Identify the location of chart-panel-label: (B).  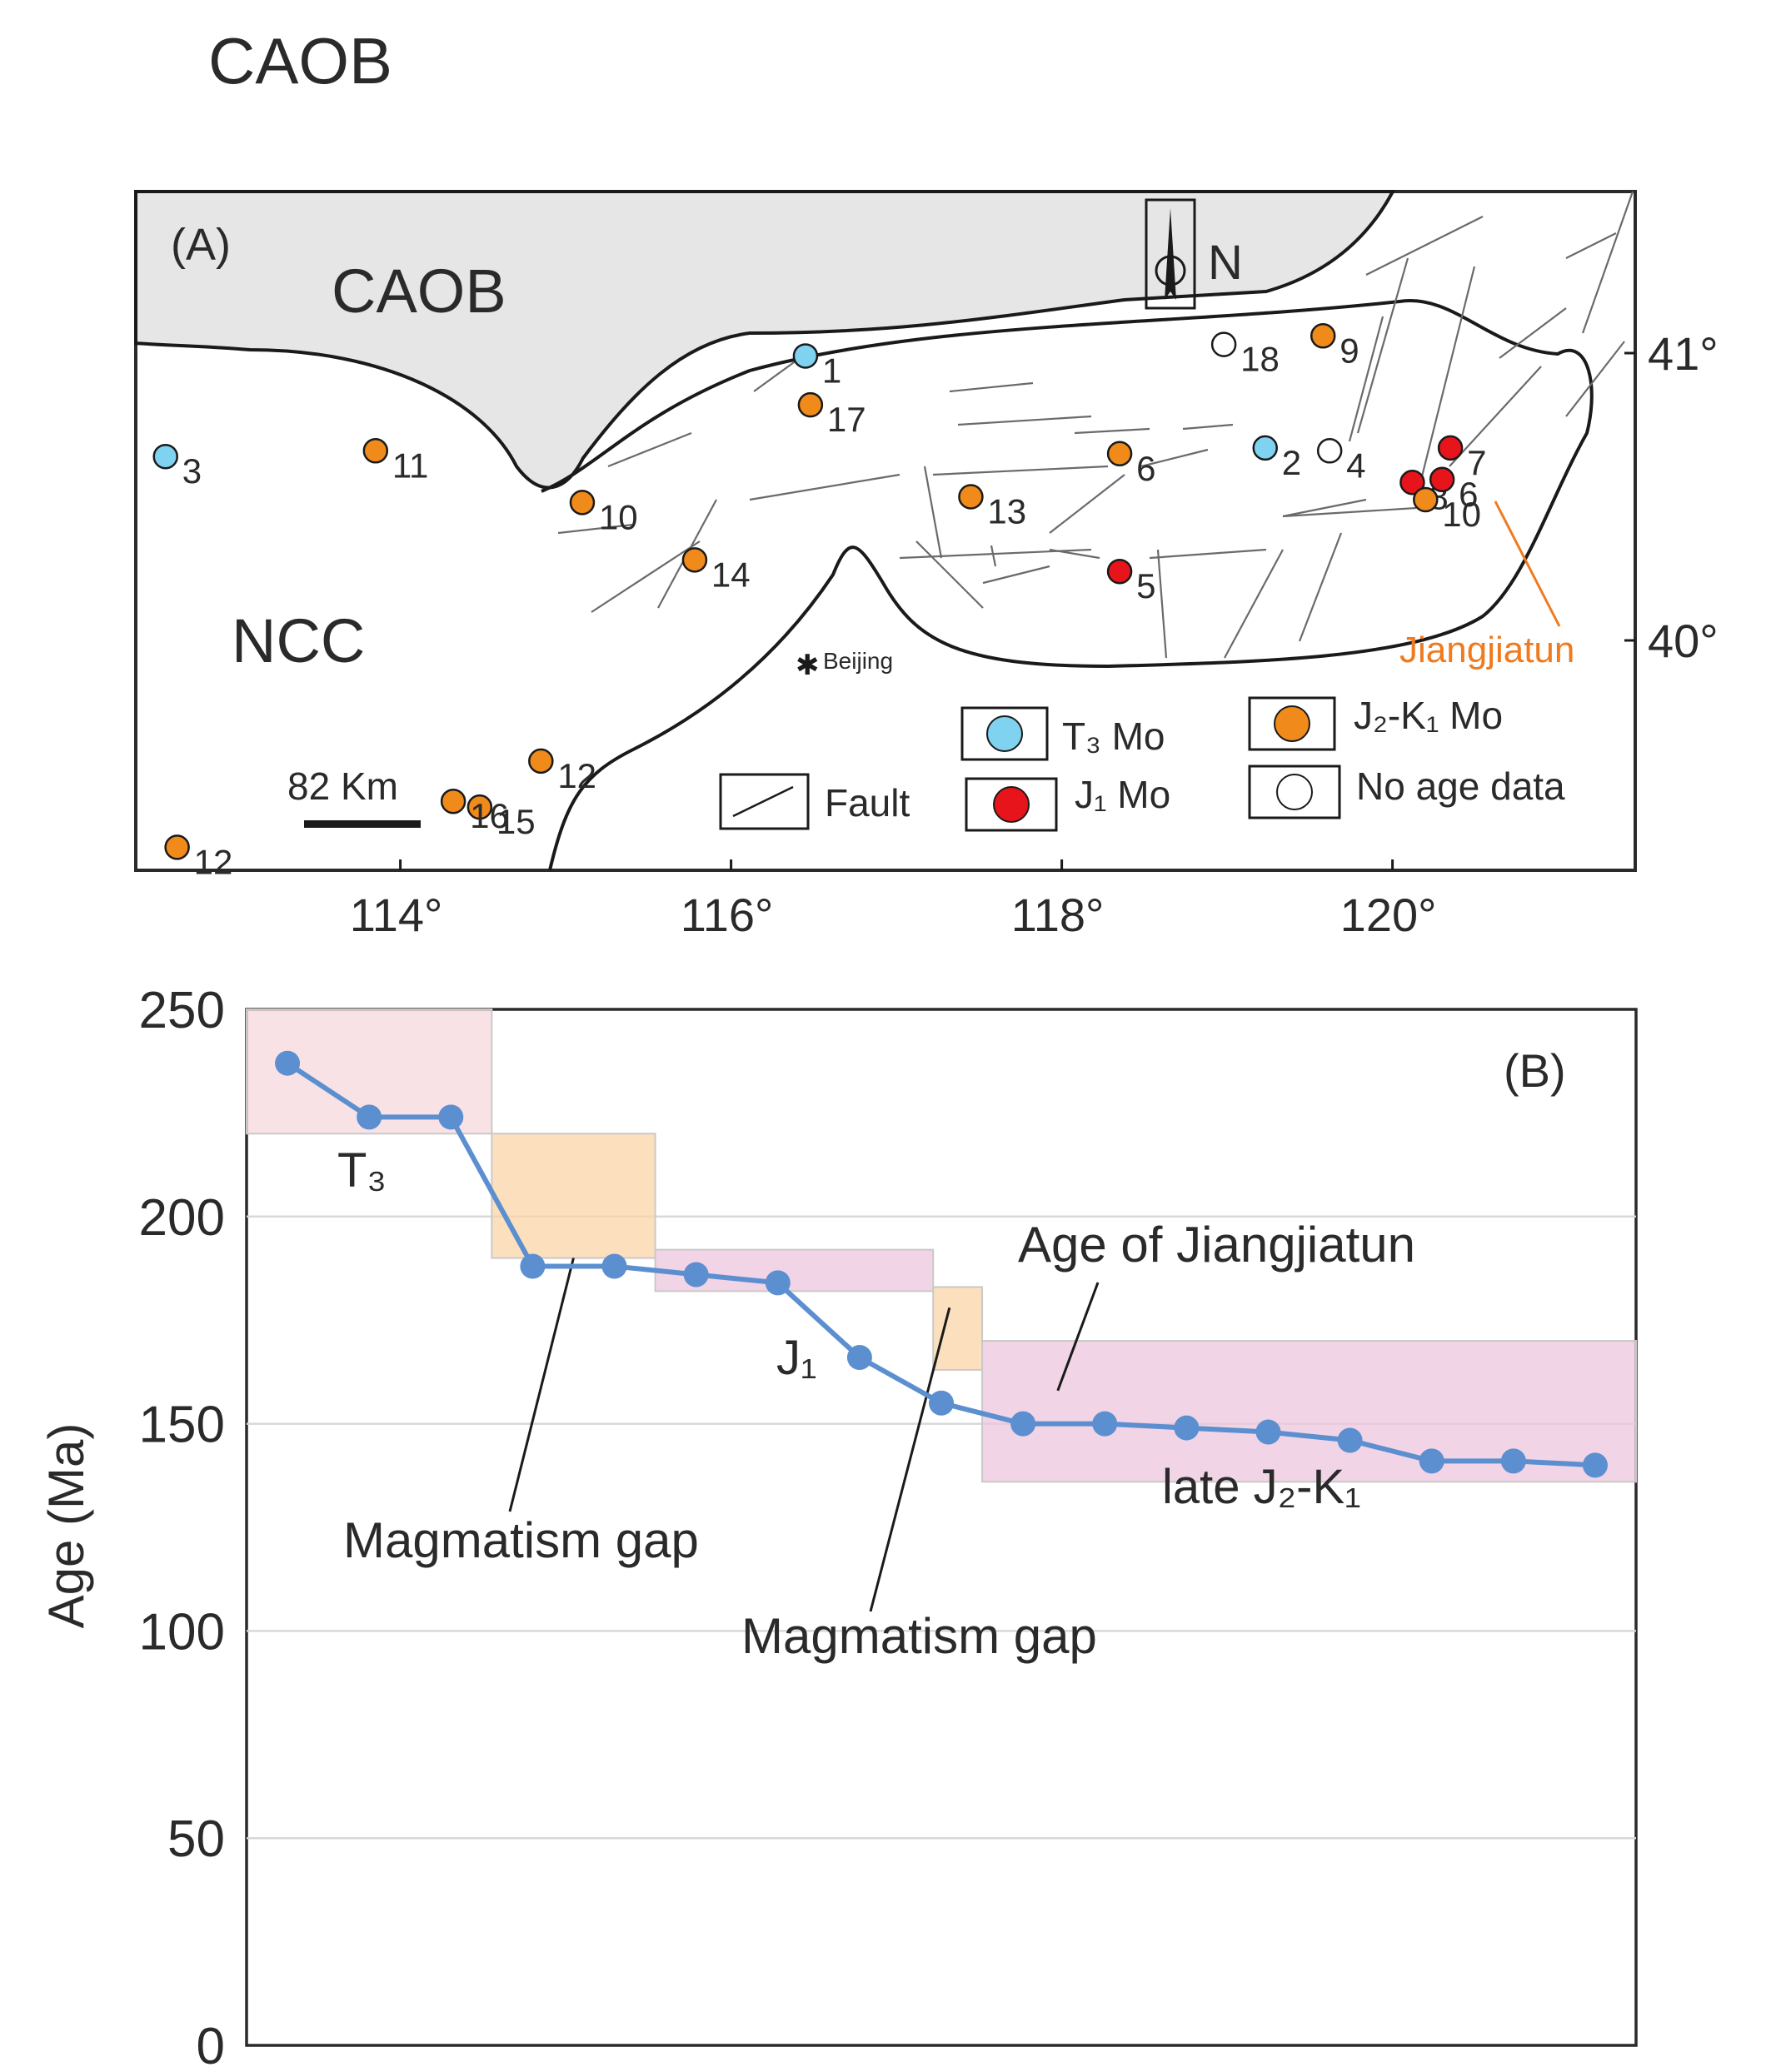
(1535, 1071).